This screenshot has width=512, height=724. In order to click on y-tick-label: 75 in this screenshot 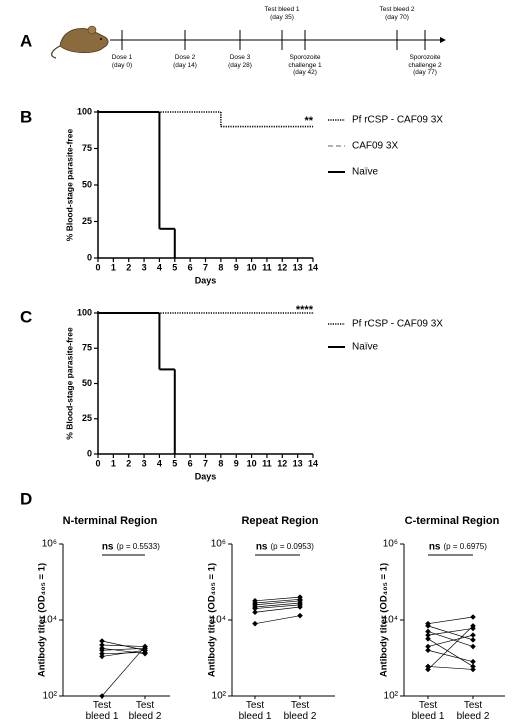, I will do `click(87, 348)`.